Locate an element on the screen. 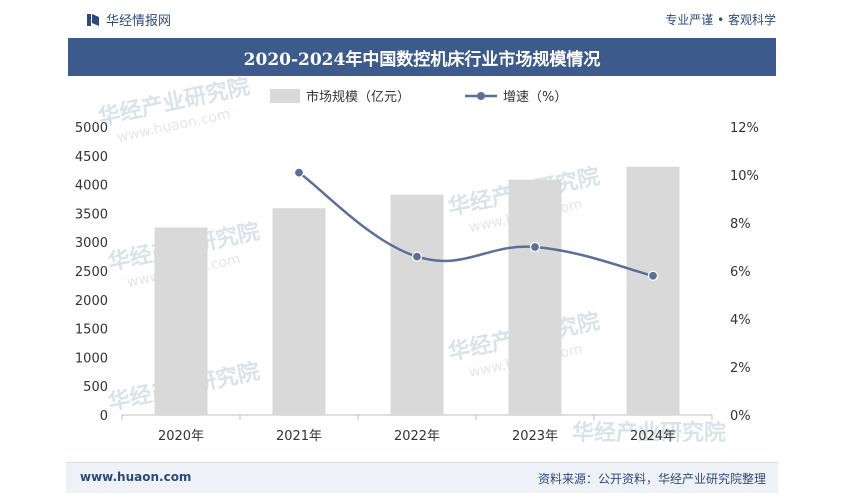 The height and width of the screenshot is (500, 843). y-left-tick-label: 1000 is located at coordinates (91, 358).